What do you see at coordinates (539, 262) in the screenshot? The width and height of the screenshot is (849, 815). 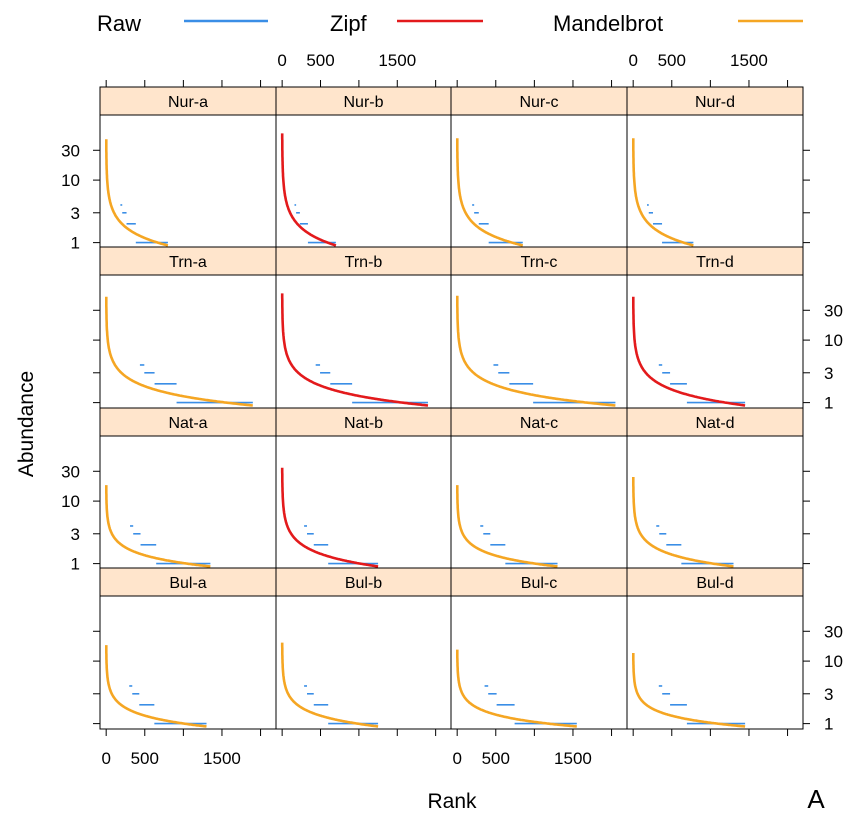 I see `panel-strip-label: Trn-c` at bounding box center [539, 262].